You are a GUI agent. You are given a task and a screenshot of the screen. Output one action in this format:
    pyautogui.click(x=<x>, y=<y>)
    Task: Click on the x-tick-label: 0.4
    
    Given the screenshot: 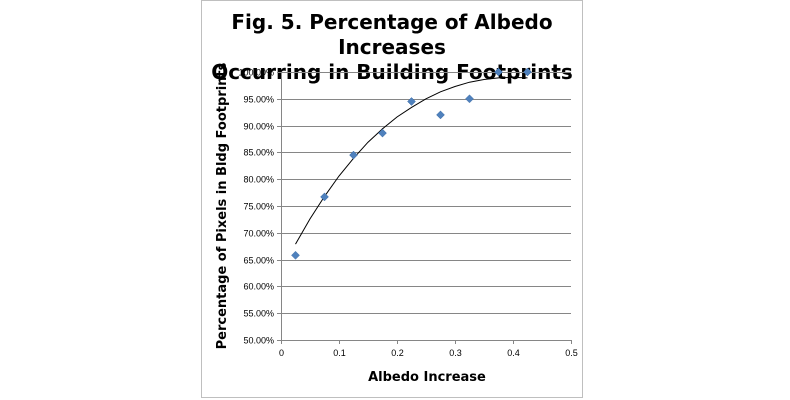 What is the action you would take?
    pyautogui.click(x=513, y=353)
    